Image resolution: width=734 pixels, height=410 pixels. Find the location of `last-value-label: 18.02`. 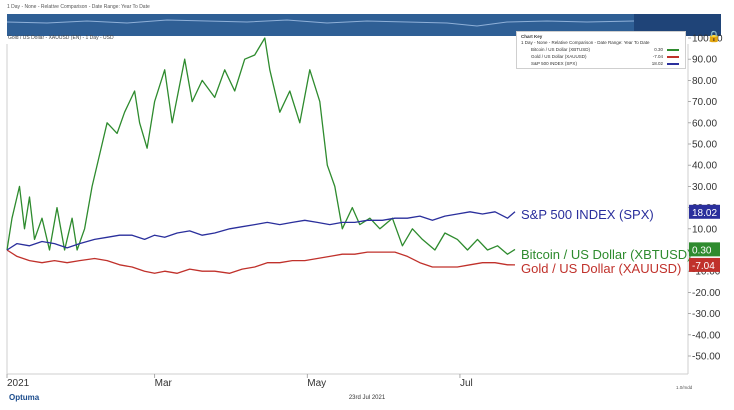

last-value-label: 18.02 is located at coordinates (704, 213).